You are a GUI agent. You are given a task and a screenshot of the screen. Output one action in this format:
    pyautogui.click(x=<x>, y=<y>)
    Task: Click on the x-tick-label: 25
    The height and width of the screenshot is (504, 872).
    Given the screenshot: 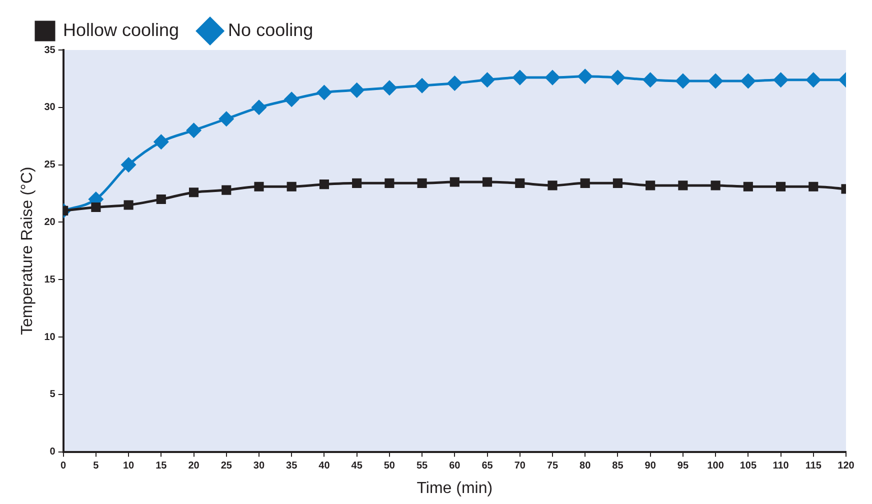 What is the action you would take?
    pyautogui.click(x=226, y=466)
    